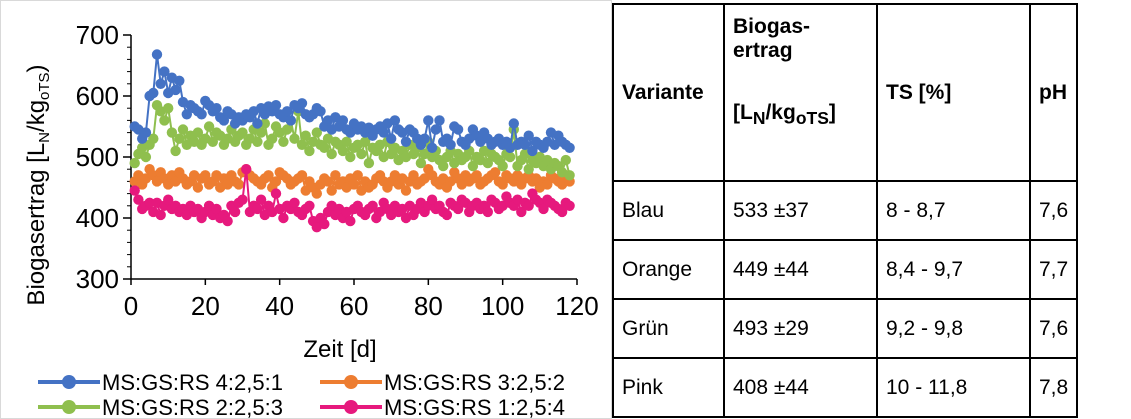 This screenshot has width=1131, height=419. What do you see at coordinates (800, 269) in the screenshot?
I see `cell-yield: 449 ±44` at bounding box center [800, 269].